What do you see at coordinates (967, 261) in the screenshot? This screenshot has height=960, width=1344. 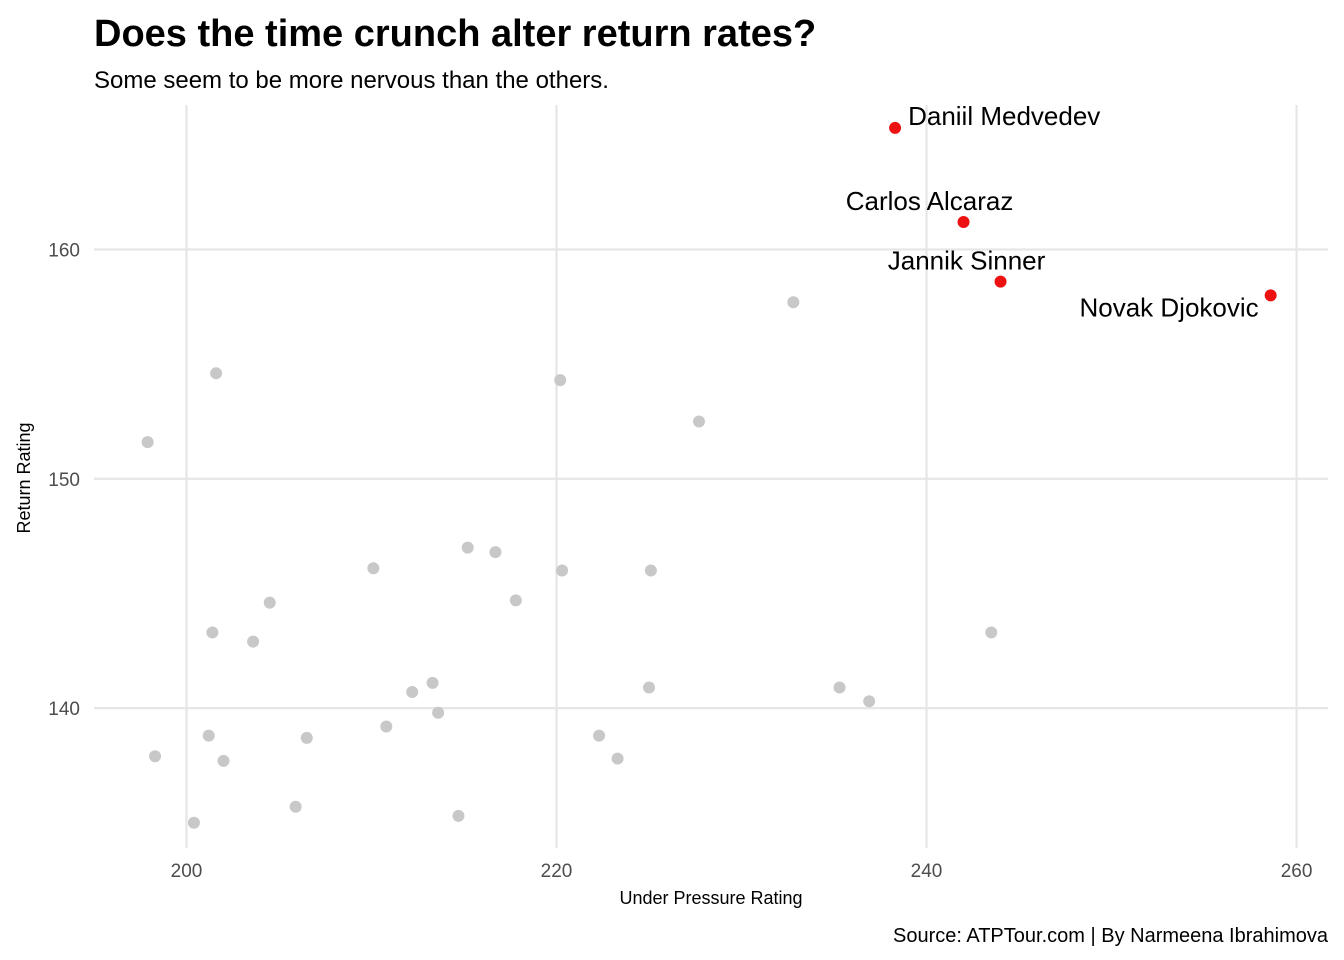 I see `point-label: Jannik Sinner` at bounding box center [967, 261].